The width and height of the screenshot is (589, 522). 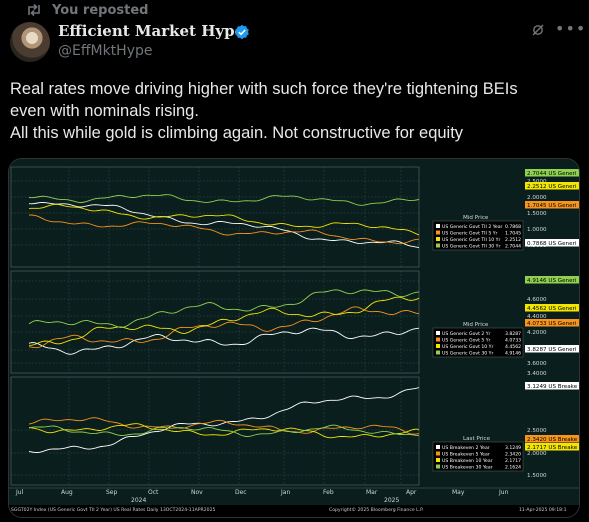 I want to click on month-label: Nov, so click(x=197, y=492).